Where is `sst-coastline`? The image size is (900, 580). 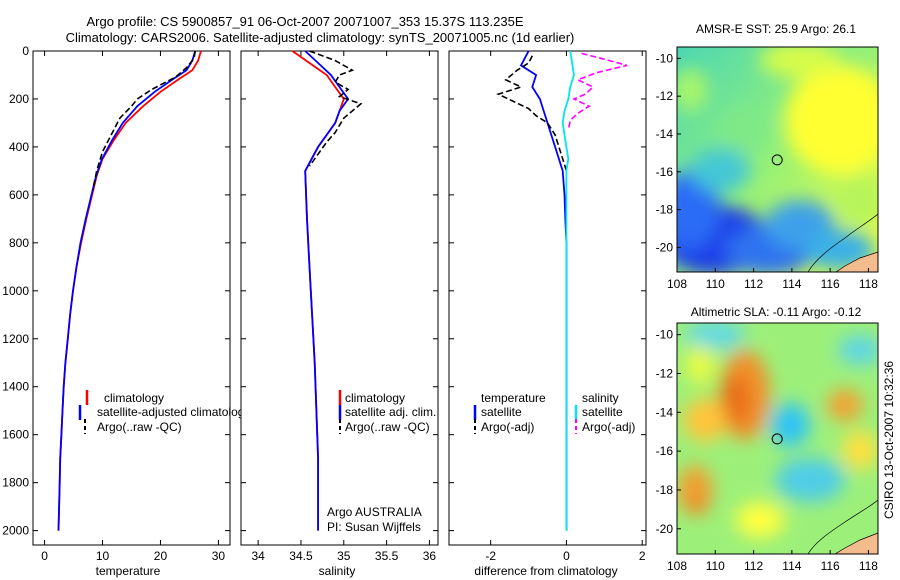
sst-coastline is located at coordinates (842, 242).